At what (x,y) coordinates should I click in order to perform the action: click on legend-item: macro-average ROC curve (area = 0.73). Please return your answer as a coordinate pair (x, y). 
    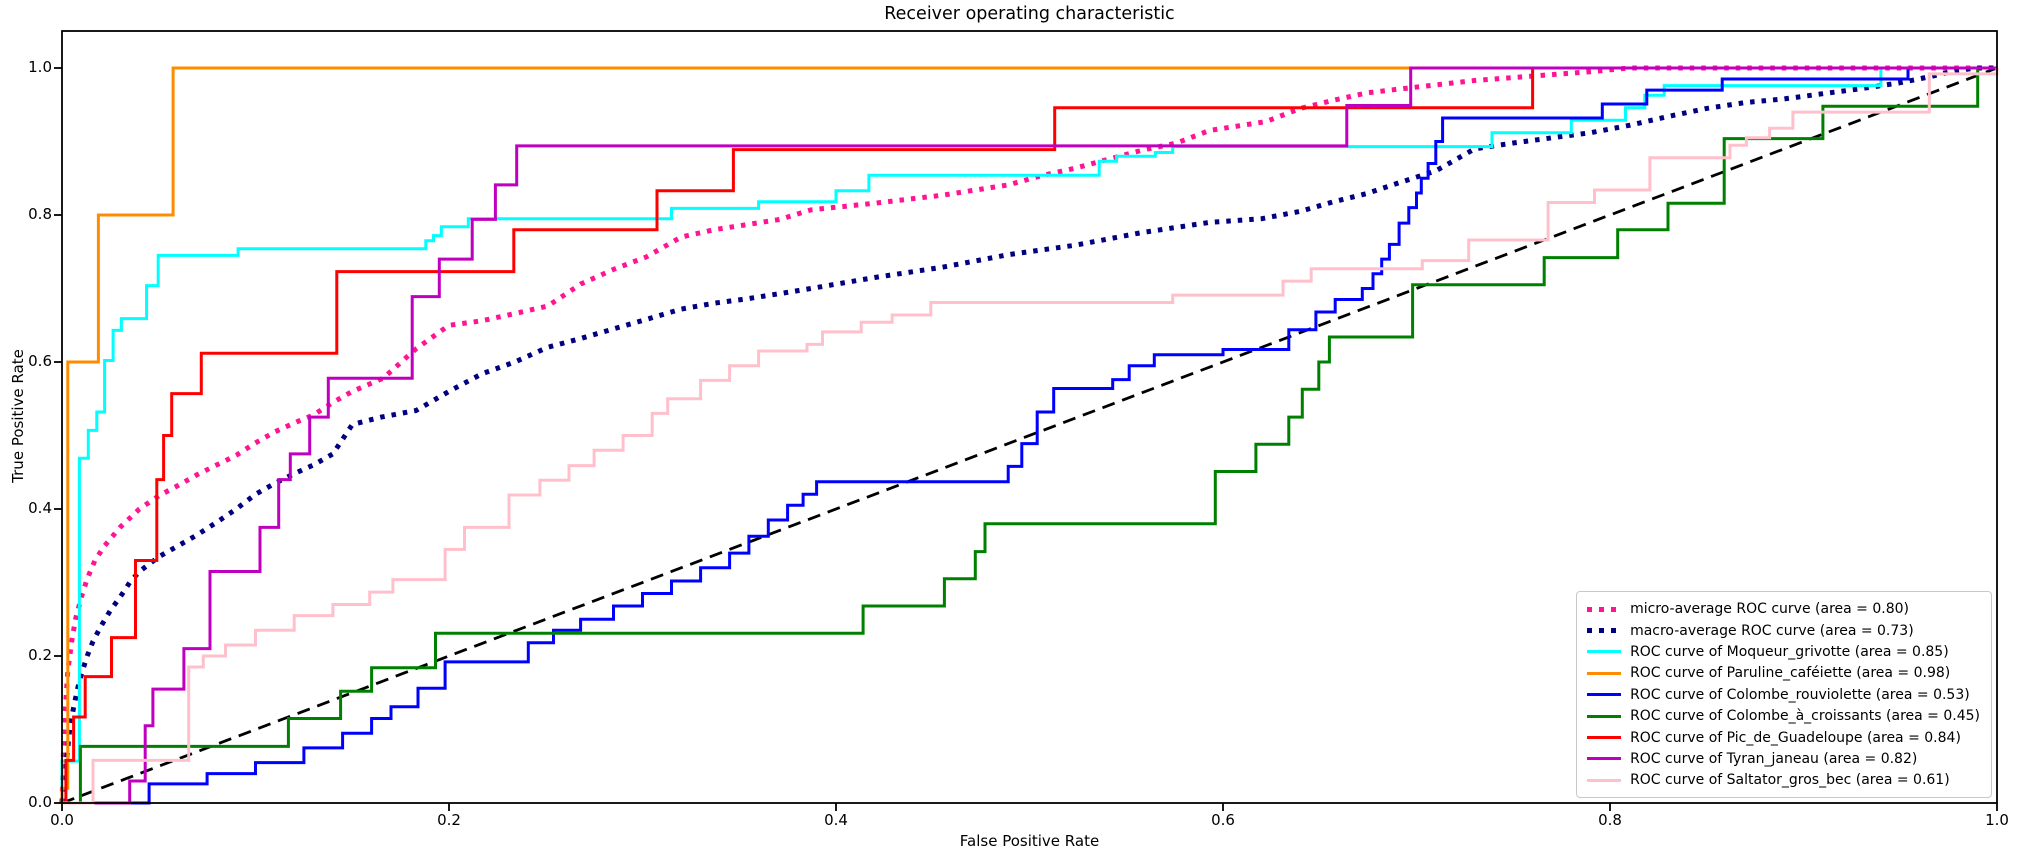
    Looking at the image, I should click on (1783, 630).